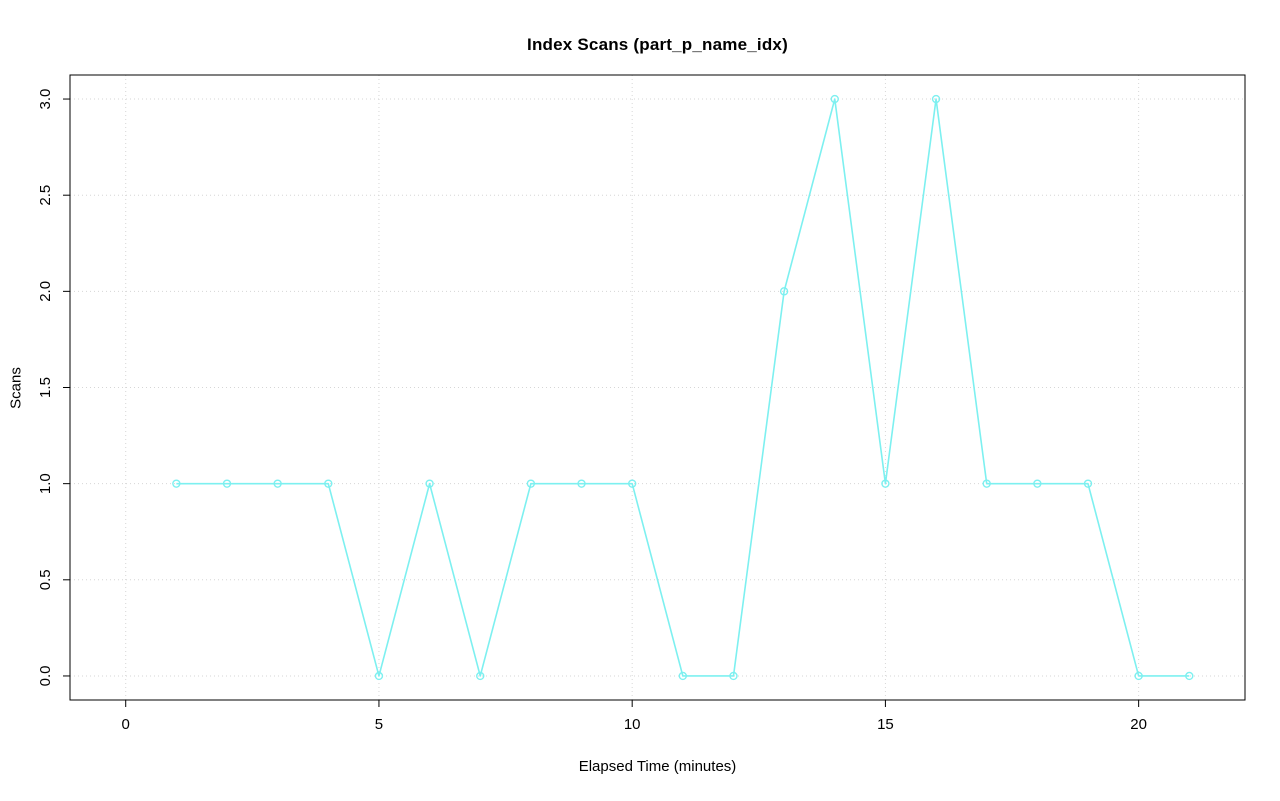  What do you see at coordinates (16, 388) in the screenshot?
I see `y-axis-title: Scans` at bounding box center [16, 388].